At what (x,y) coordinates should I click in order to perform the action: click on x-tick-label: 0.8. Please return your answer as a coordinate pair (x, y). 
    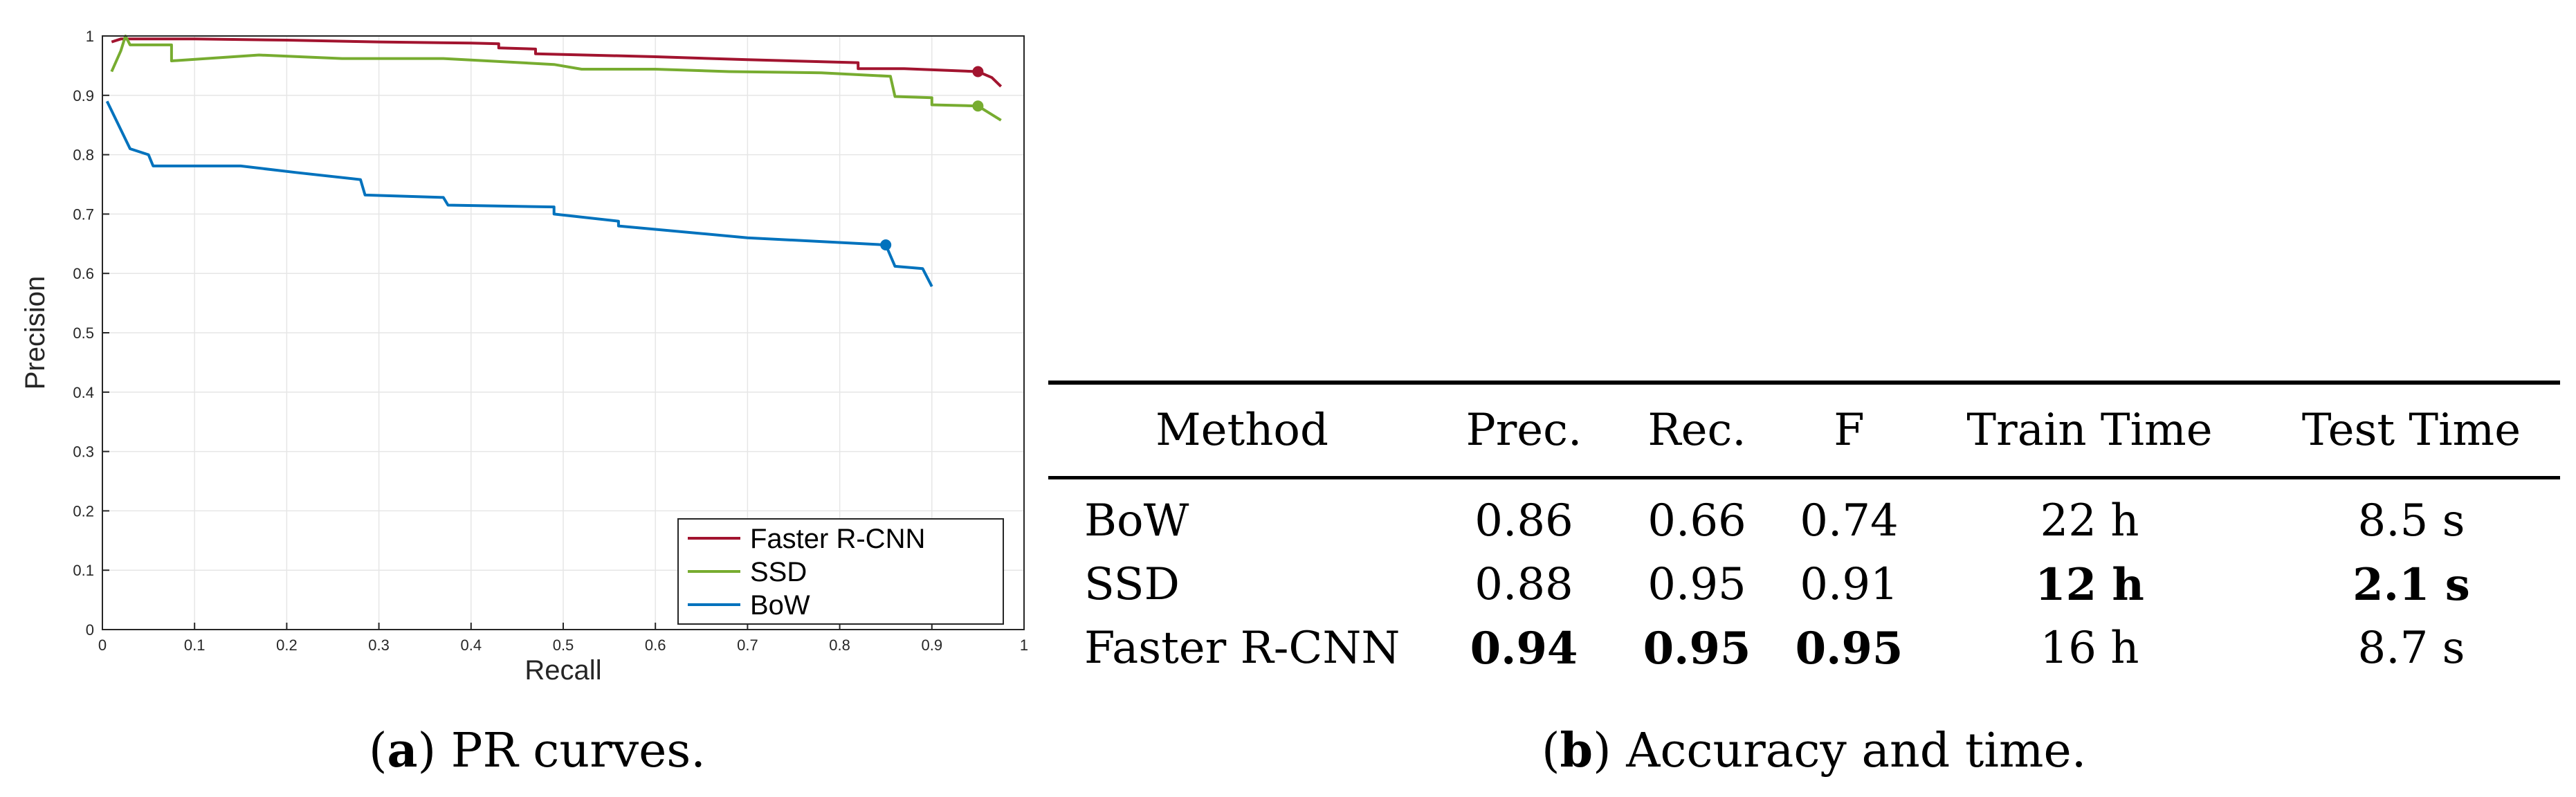
    Looking at the image, I should click on (840, 645).